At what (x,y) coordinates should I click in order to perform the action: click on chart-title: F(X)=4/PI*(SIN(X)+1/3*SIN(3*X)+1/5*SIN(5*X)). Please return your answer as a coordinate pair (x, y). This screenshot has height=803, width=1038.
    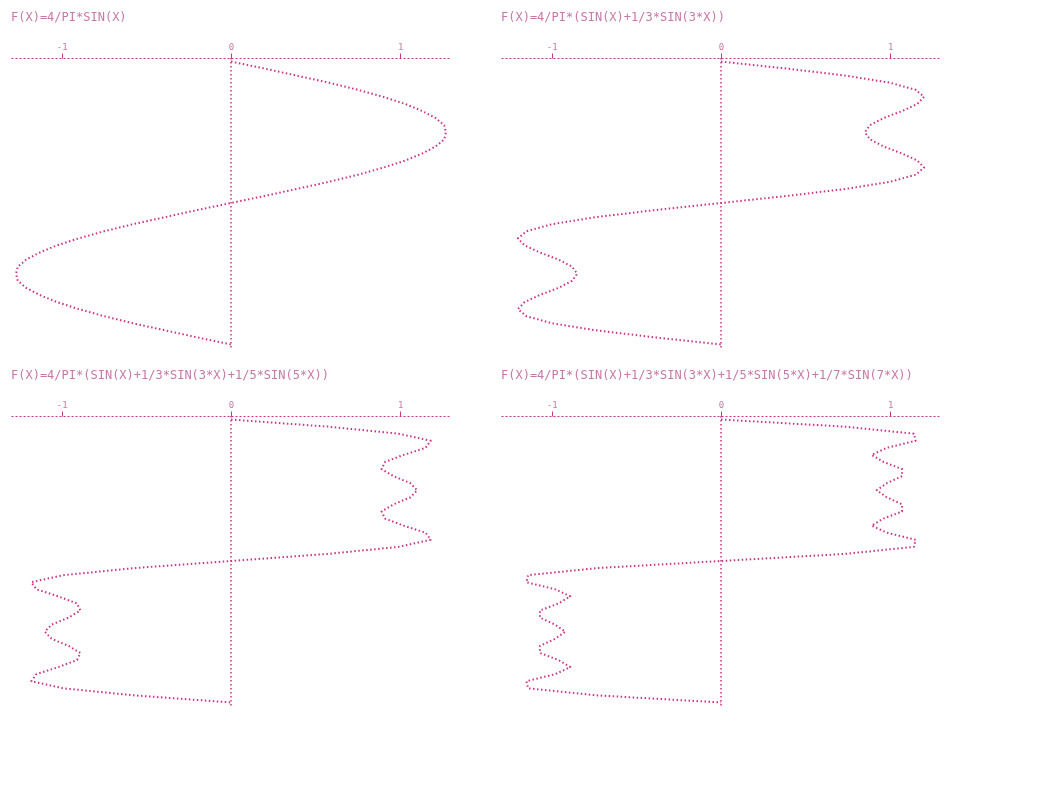
    Looking at the image, I should click on (170, 375).